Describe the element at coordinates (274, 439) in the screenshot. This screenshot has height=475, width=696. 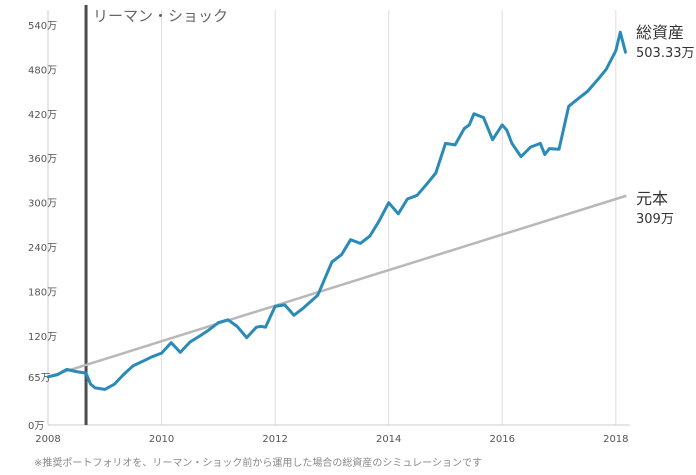
I see `x-tick-label: 2012` at that location.